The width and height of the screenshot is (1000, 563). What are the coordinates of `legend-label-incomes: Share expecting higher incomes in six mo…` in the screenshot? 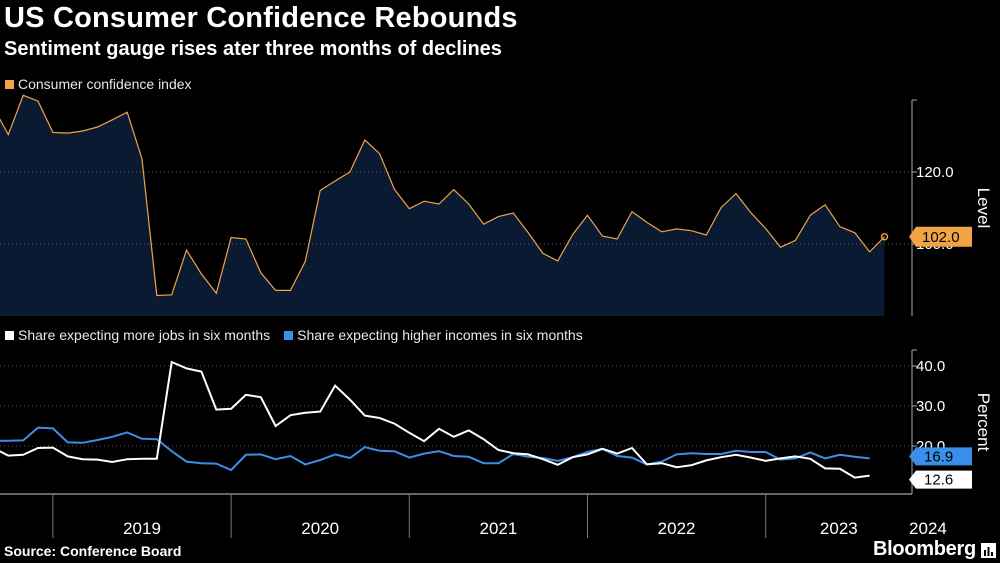 It's located at (440, 335).